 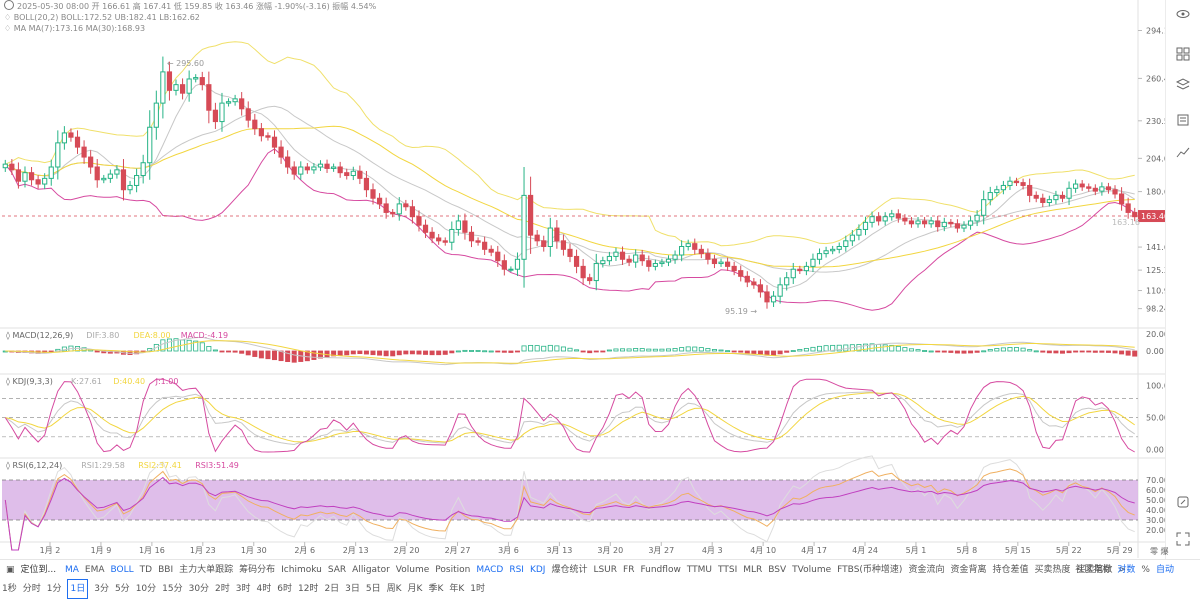 I want to click on indicator-tab: 筹码分布, so click(x=257, y=570).